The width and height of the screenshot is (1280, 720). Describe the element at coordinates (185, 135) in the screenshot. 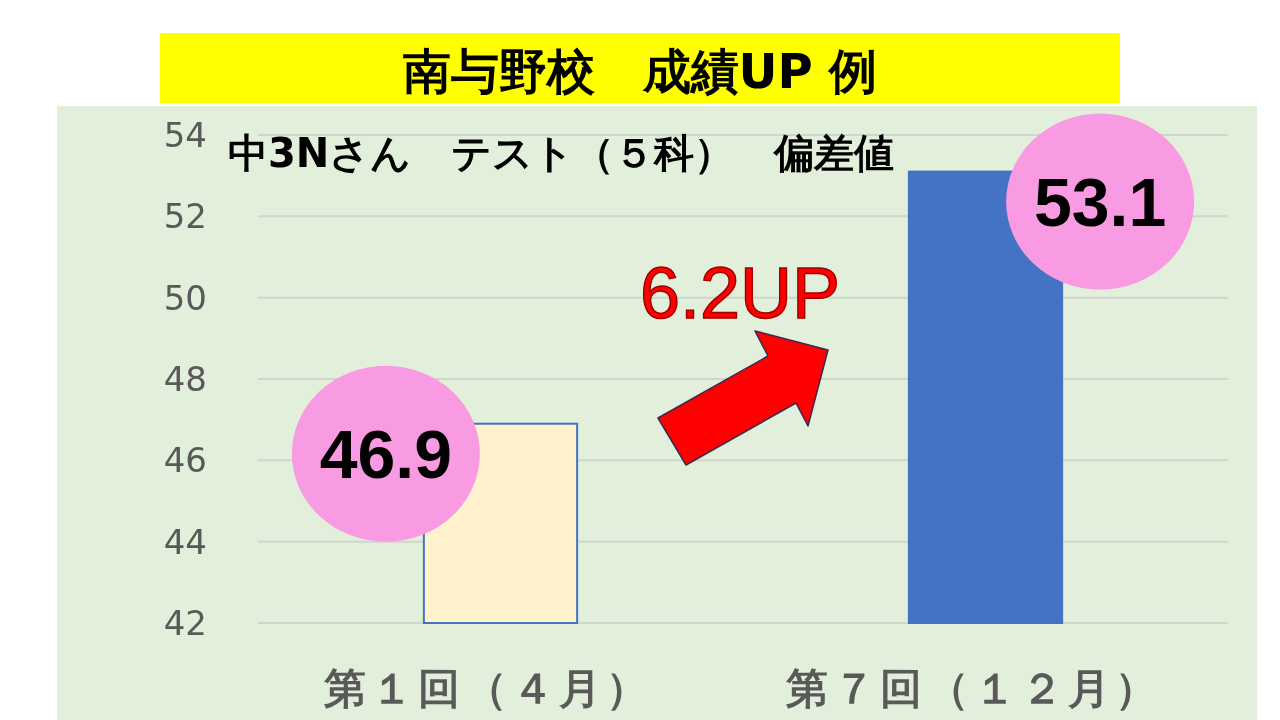

I see `y-tick-label: 54` at that location.